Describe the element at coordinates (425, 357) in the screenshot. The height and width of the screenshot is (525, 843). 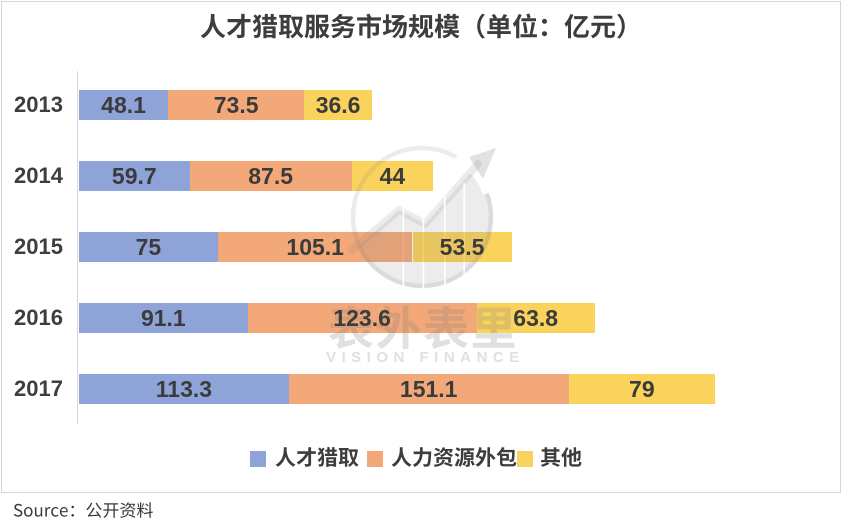
I see `svg-text: VISION FINANCE` at that location.